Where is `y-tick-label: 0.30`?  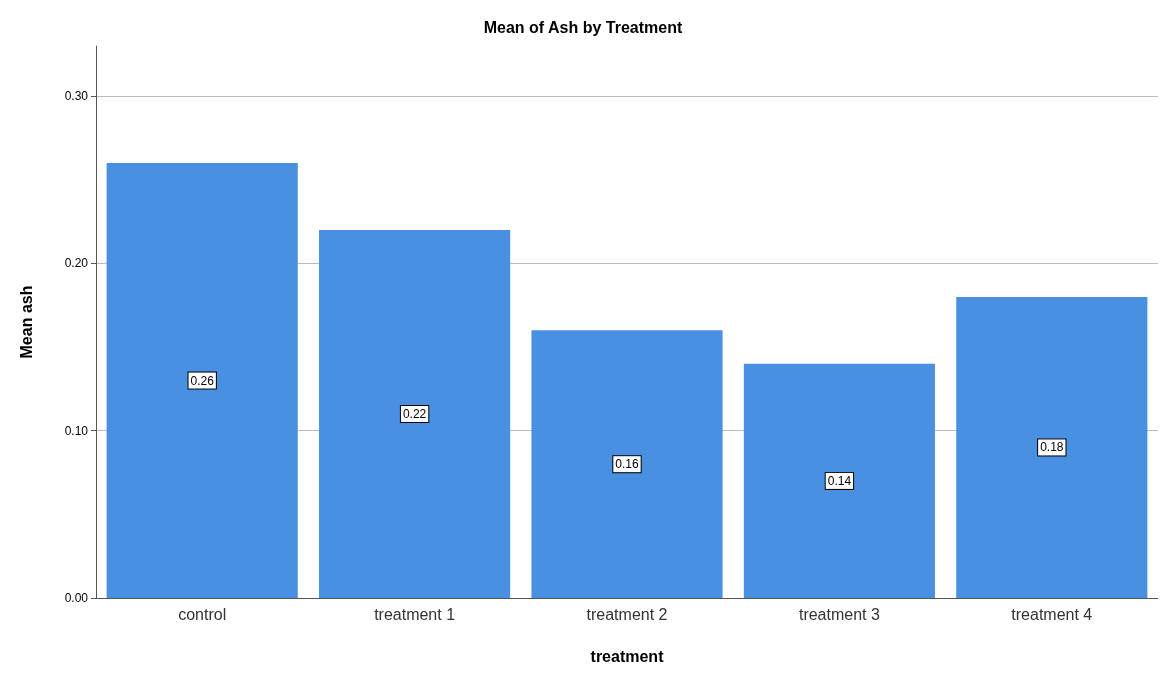
y-tick-label: 0.30 is located at coordinates (76, 96).